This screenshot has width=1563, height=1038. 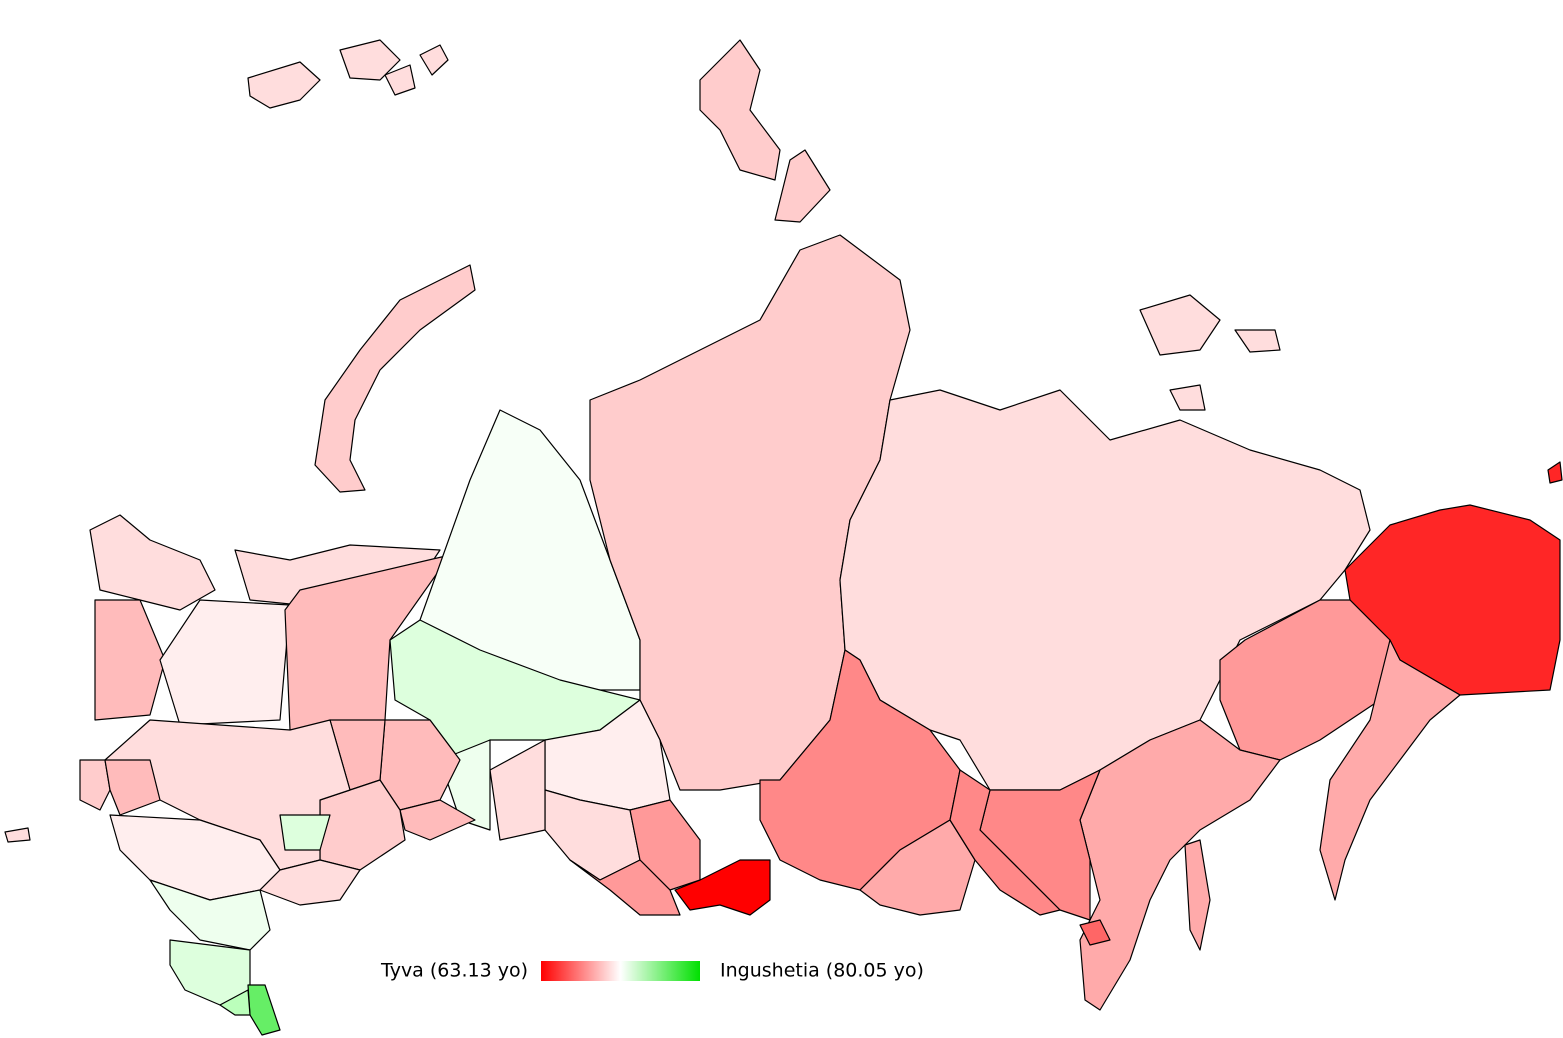 What do you see at coordinates (822, 971) in the screenshot?
I see `legend-max-label: Ingushetia (80.05 yo)` at bounding box center [822, 971].